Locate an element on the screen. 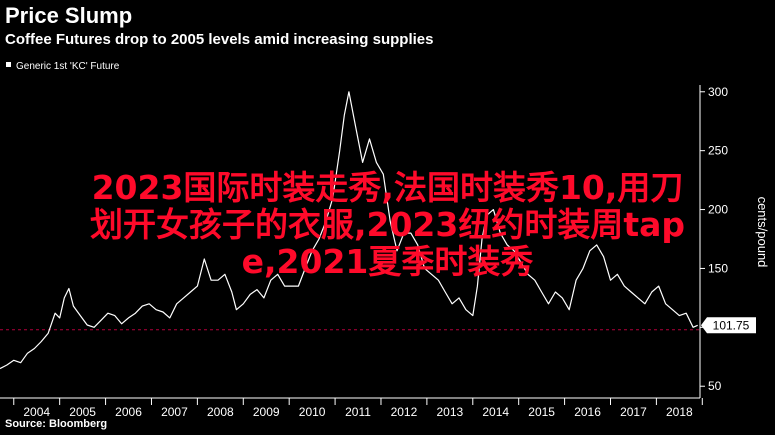 The height and width of the screenshot is (435, 775). last-value-callout: 101.75 is located at coordinates (728, 325).